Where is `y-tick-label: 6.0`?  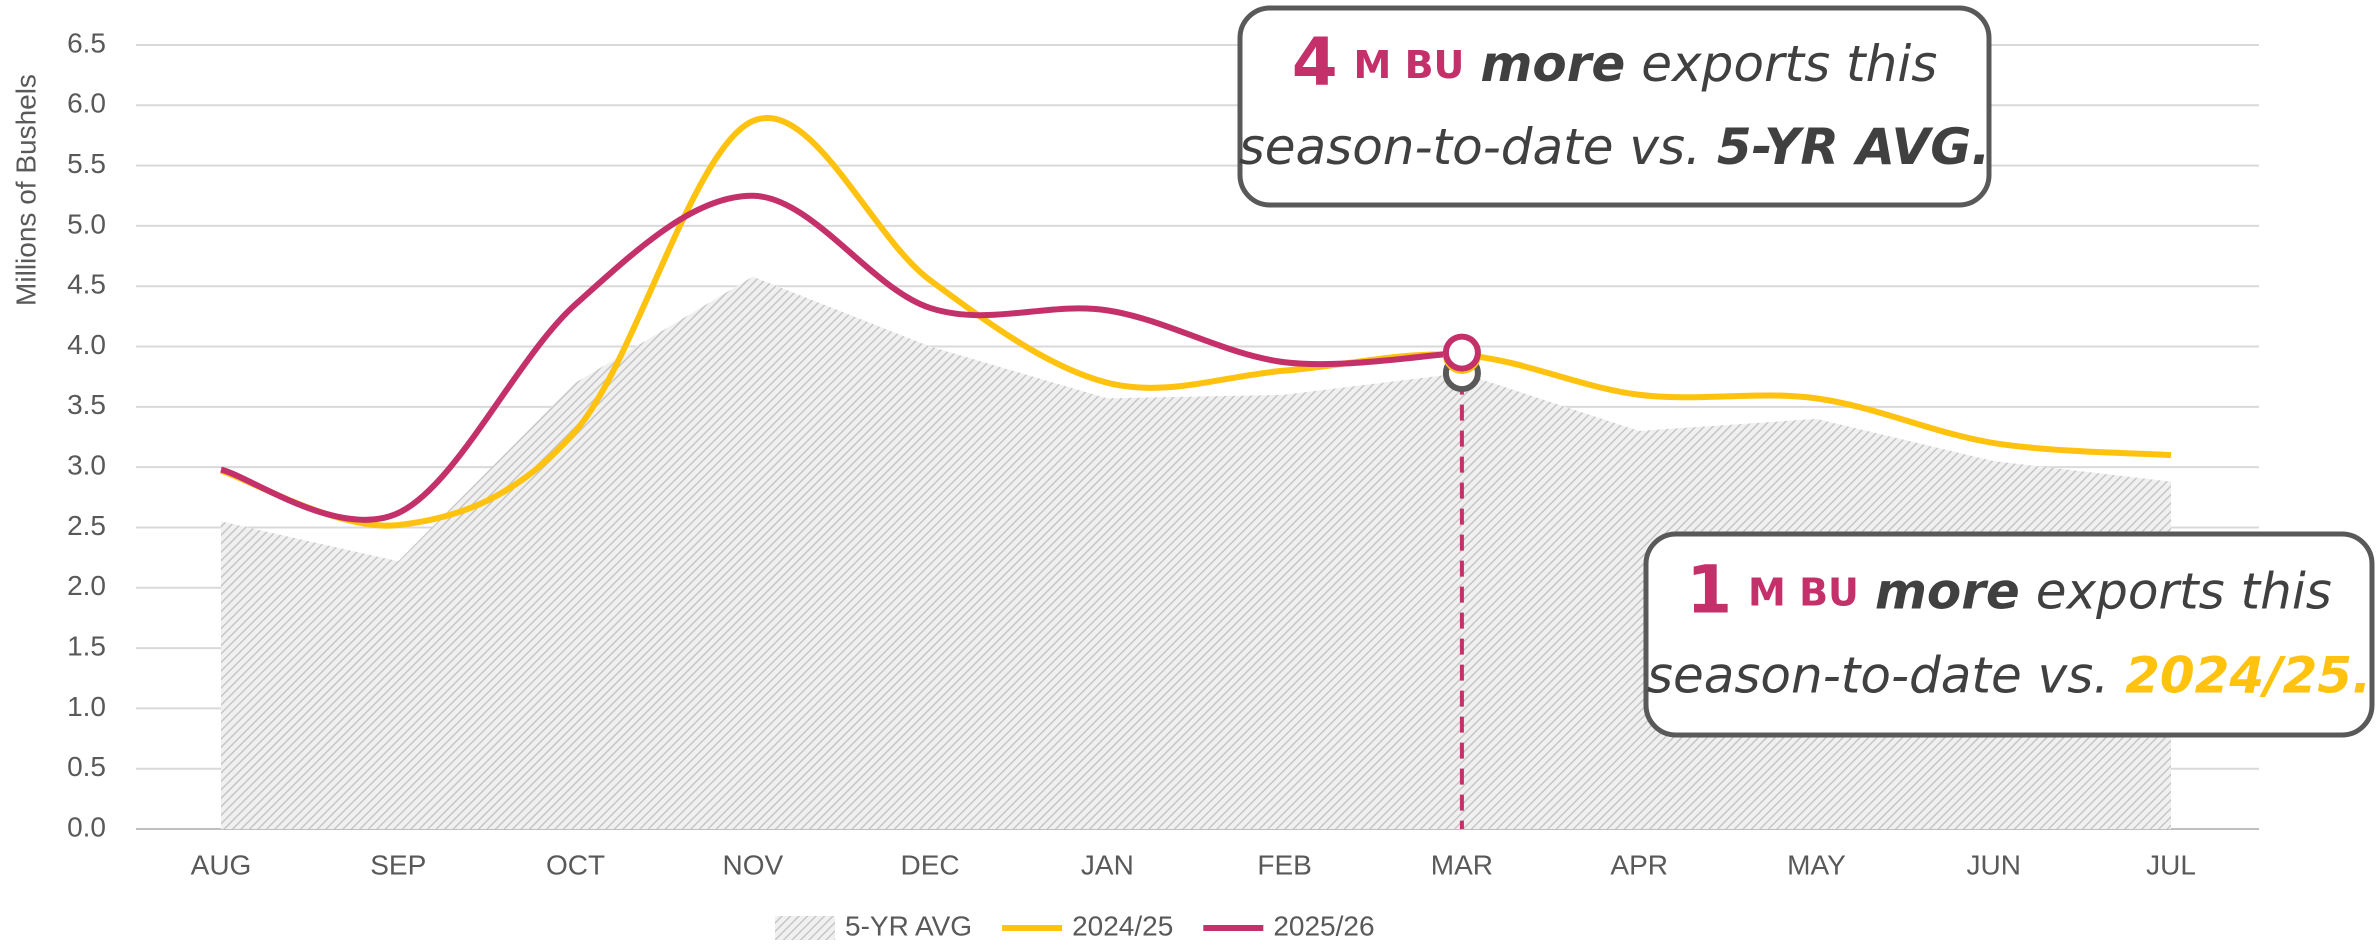
y-tick-label: 6.0 is located at coordinates (86, 103).